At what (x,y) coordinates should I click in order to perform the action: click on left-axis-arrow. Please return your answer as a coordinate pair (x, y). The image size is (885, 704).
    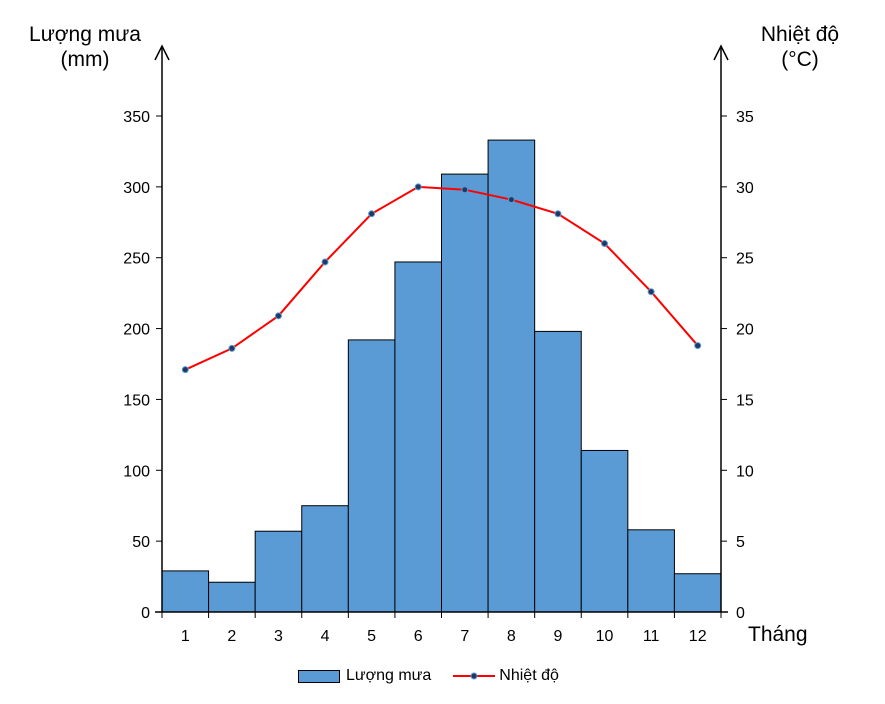
    Looking at the image, I should click on (162, 52).